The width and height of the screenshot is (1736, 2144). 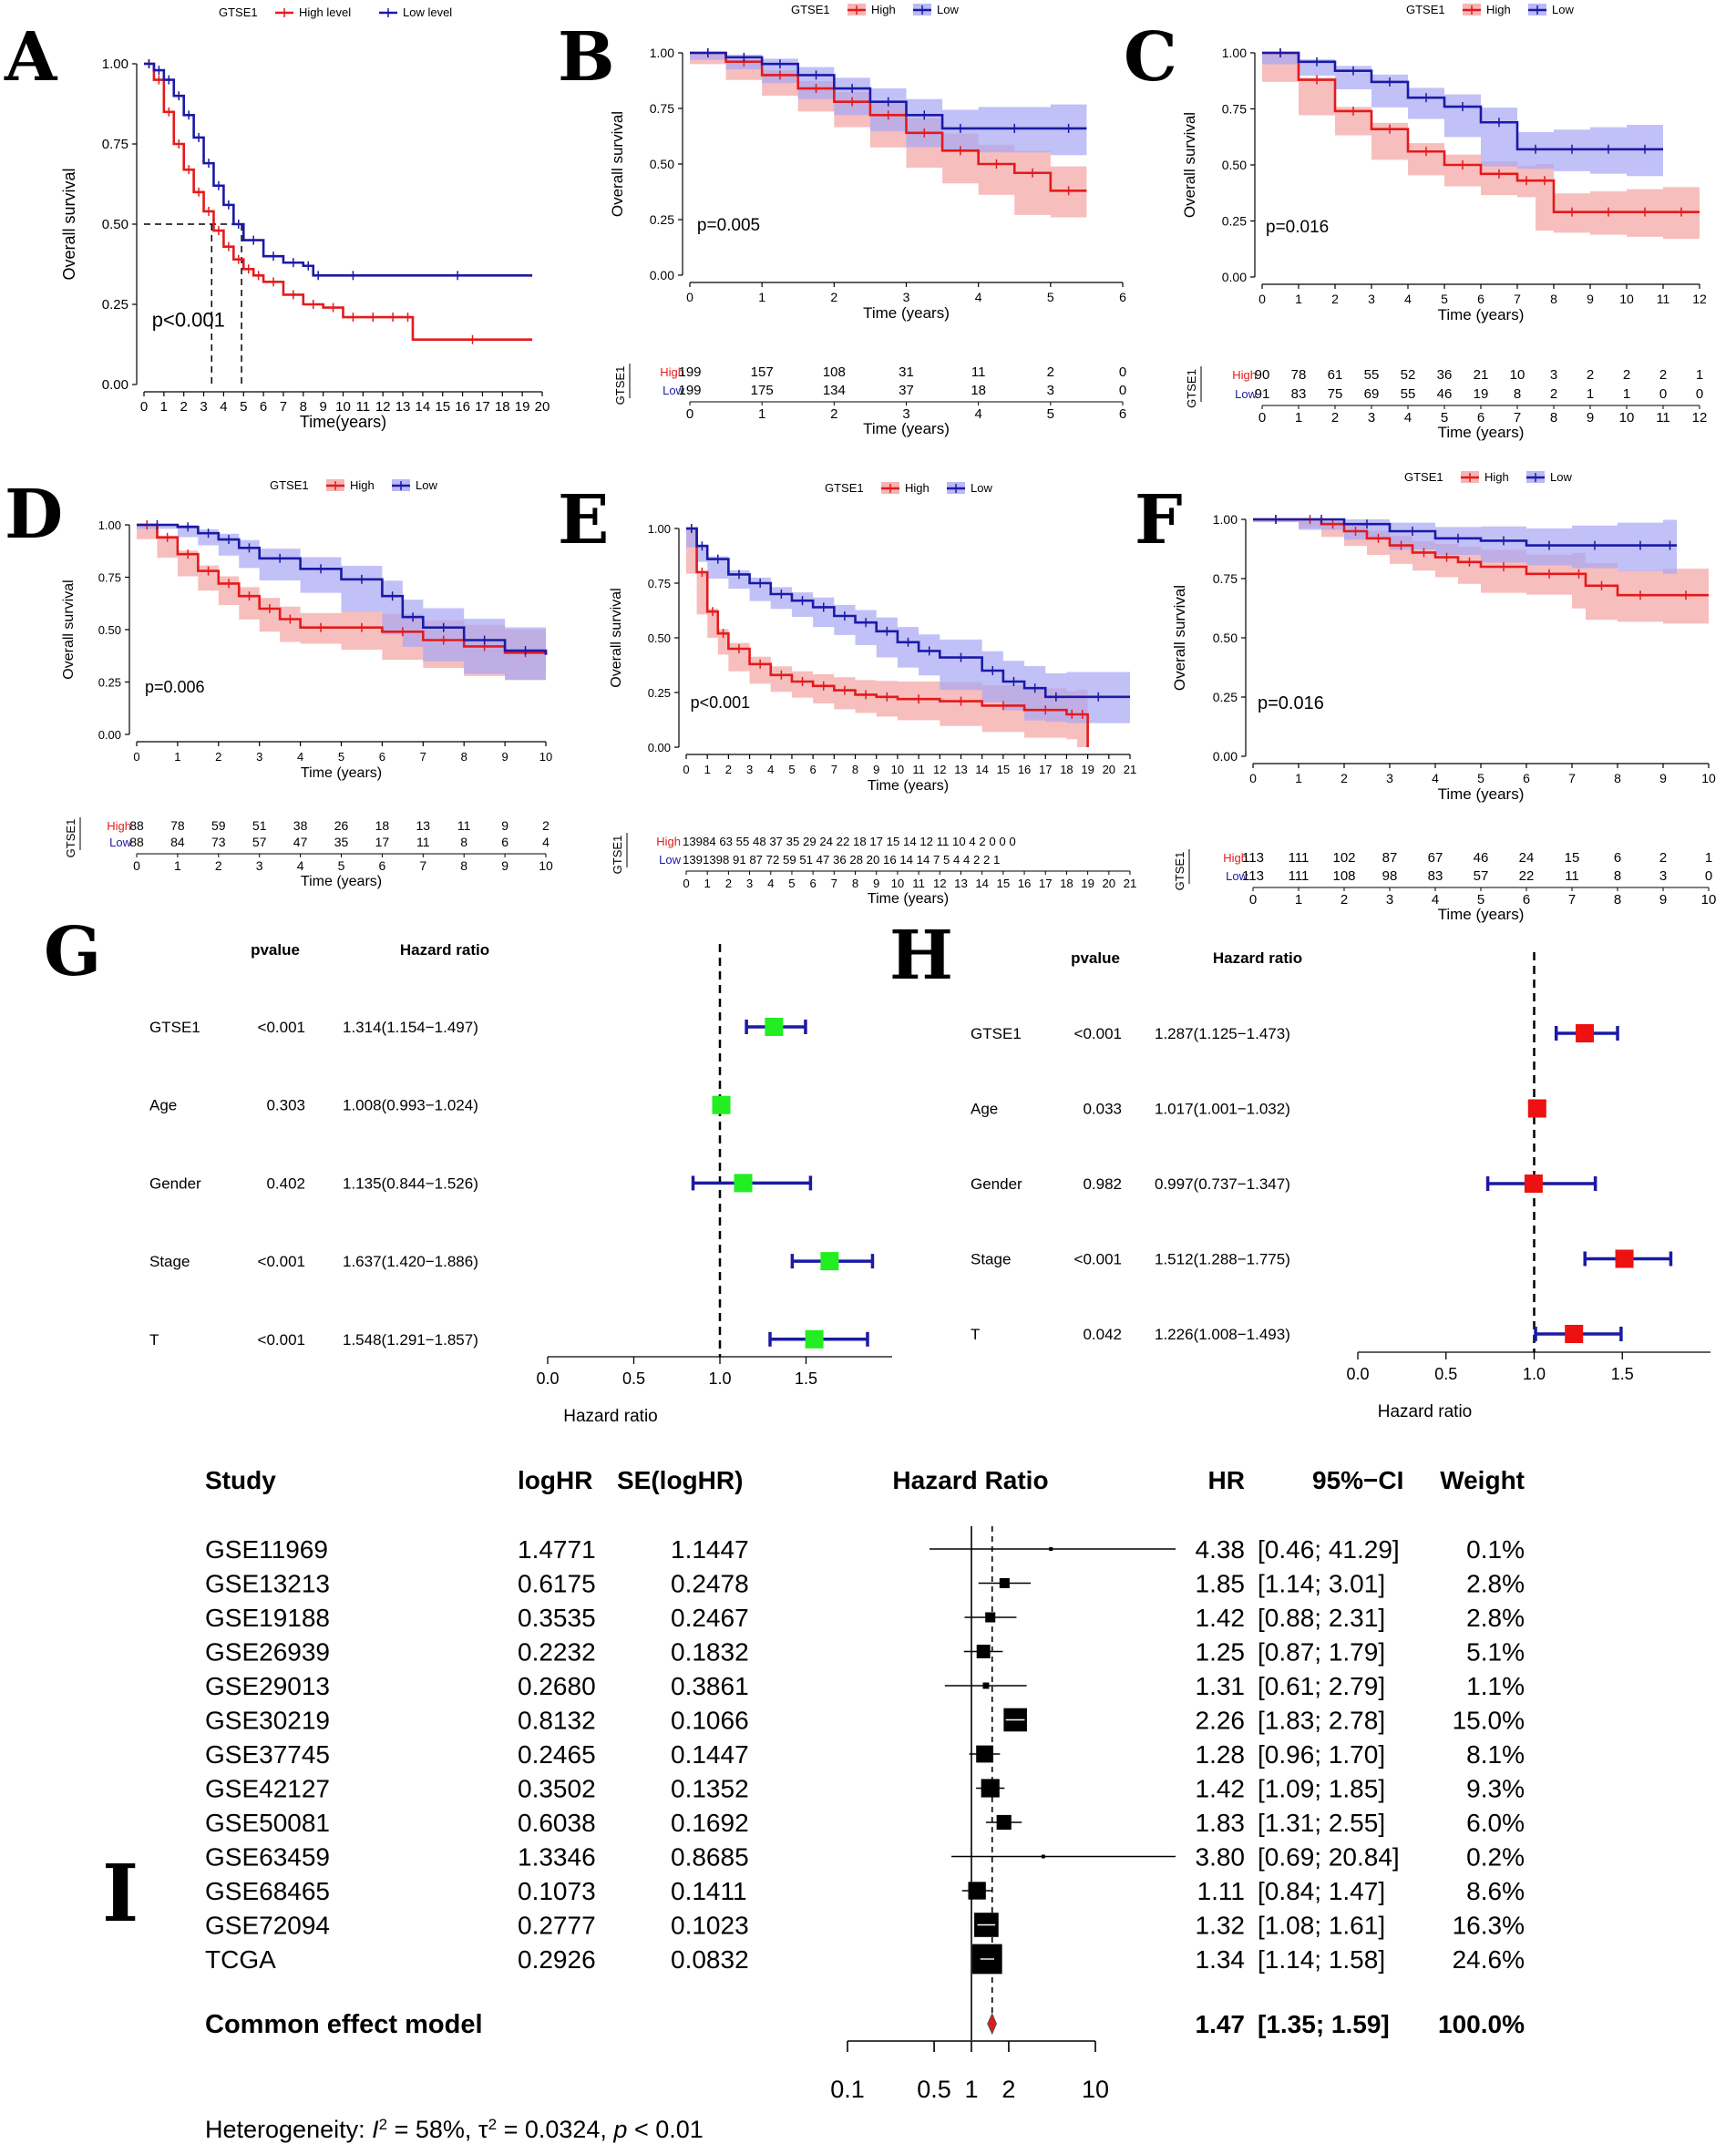 I want to click on risk-axis-label-E: 13, so click(x=961, y=884).